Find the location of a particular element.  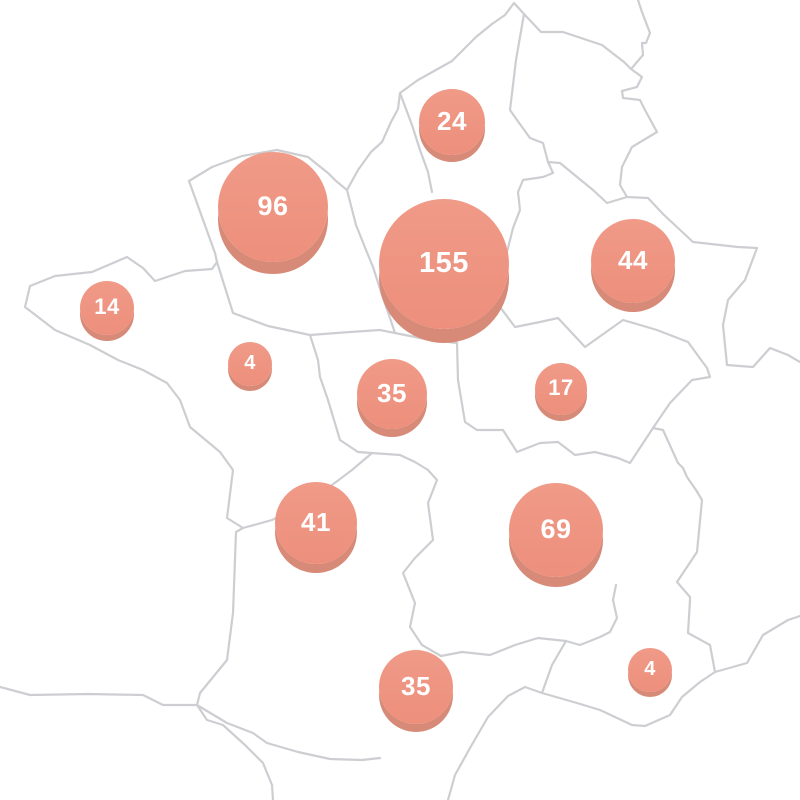

bubble-value: 69 is located at coordinates (556, 528).